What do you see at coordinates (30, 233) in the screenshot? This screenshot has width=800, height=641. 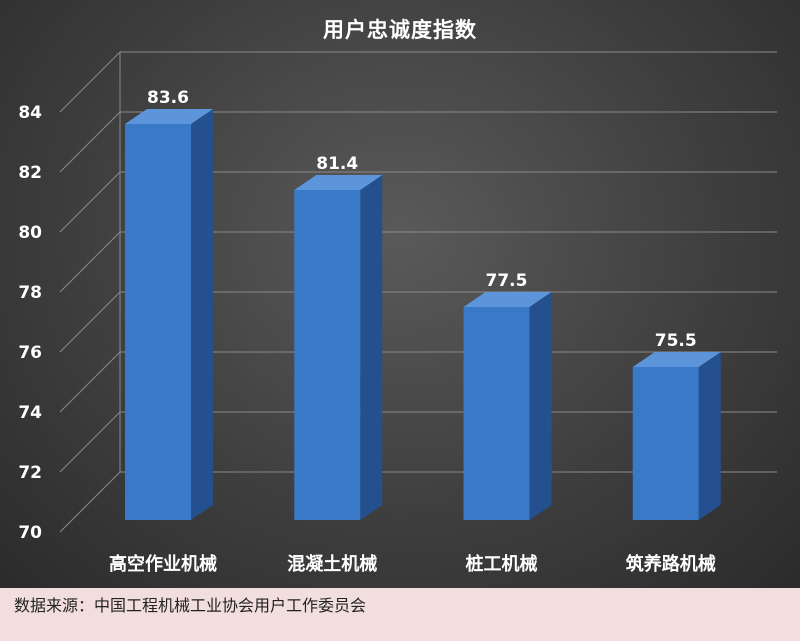 I see `y-tick-label: 80` at bounding box center [30, 233].